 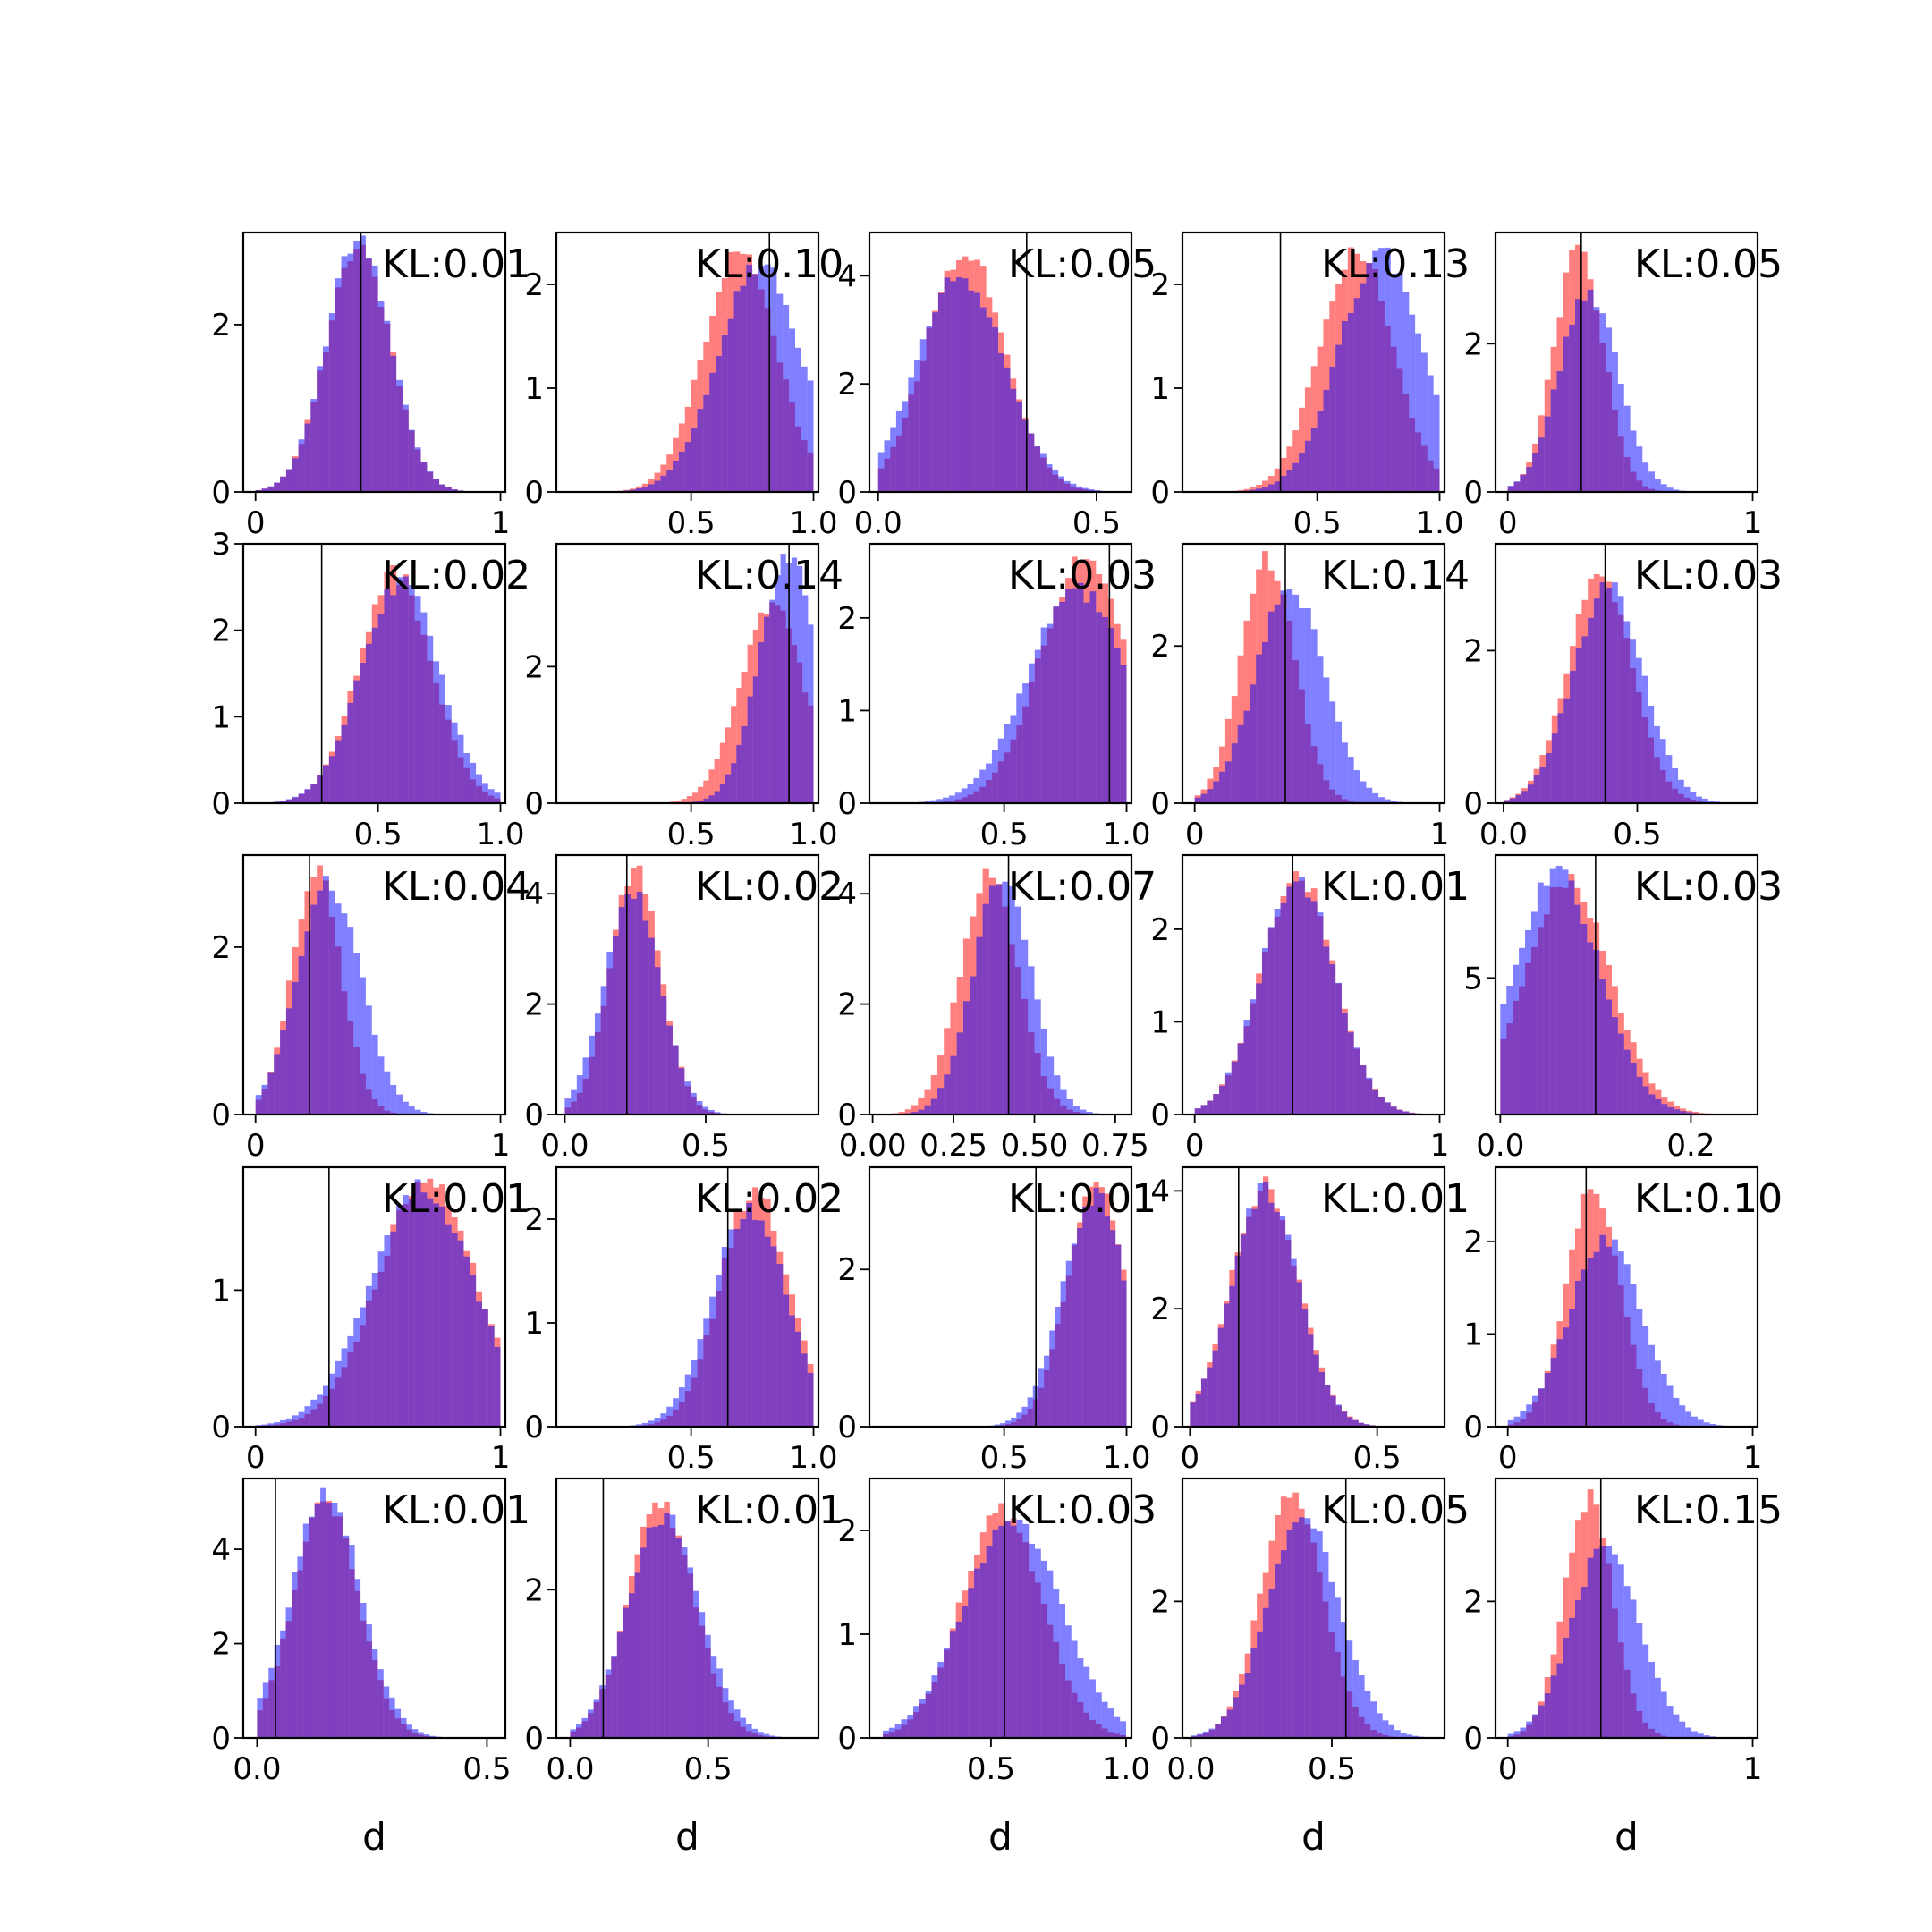 I want to click on subplot-r1-c5: KL:0.05 0 1 0 2, so click(x=1623, y=386).